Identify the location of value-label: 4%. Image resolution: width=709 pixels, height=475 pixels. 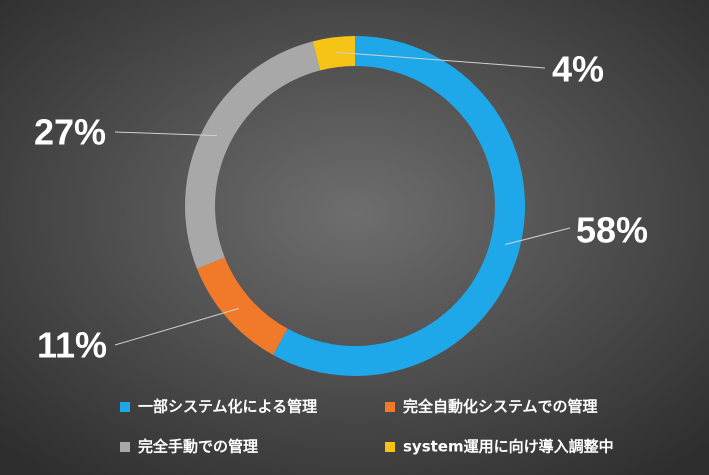
(578, 69).